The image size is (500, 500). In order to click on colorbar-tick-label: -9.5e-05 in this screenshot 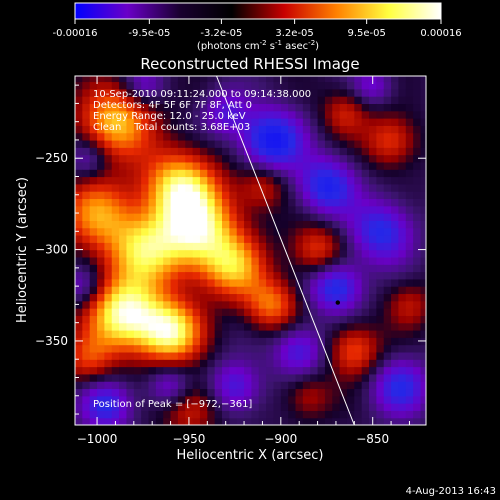, I will do `click(149, 33)`.